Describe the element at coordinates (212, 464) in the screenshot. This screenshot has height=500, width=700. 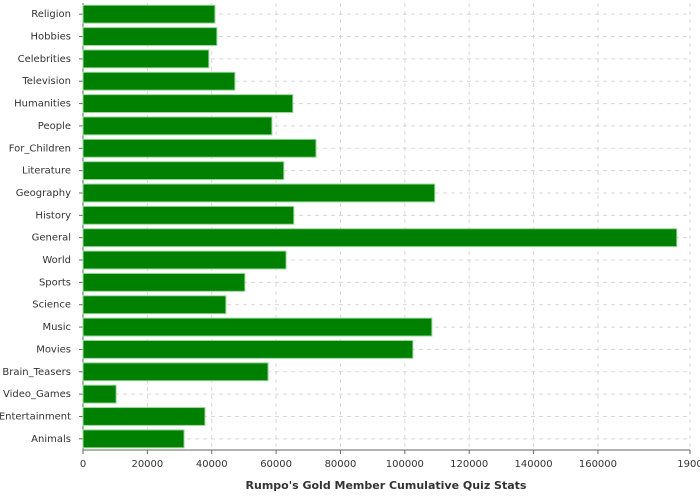
I see `x-tick-label: 40000` at that location.